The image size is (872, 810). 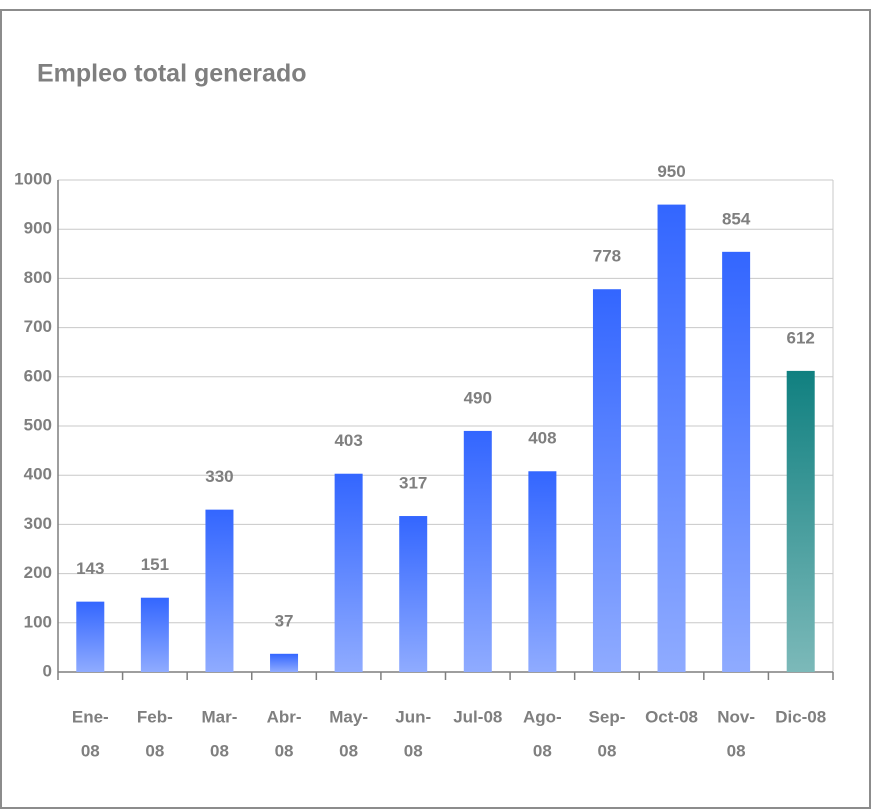 I want to click on x-tick-label: Ago-, so click(x=542, y=716).